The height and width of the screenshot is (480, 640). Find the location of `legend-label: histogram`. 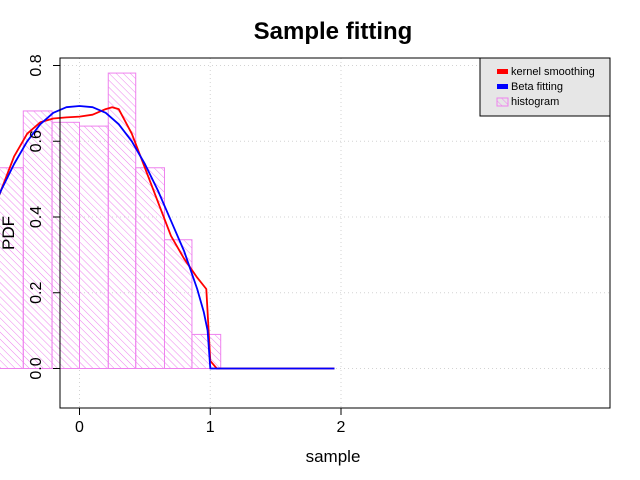

legend-label: histogram is located at coordinates (535, 102).